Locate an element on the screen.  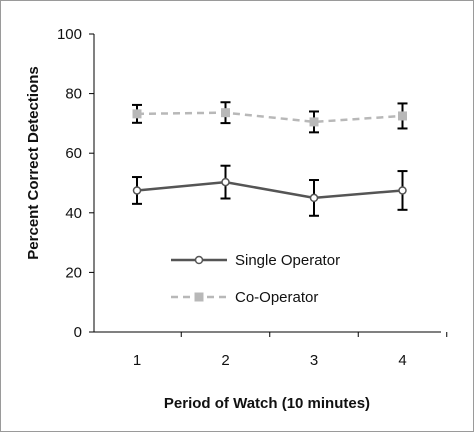
x-tick-label: 1 is located at coordinates (137, 360).